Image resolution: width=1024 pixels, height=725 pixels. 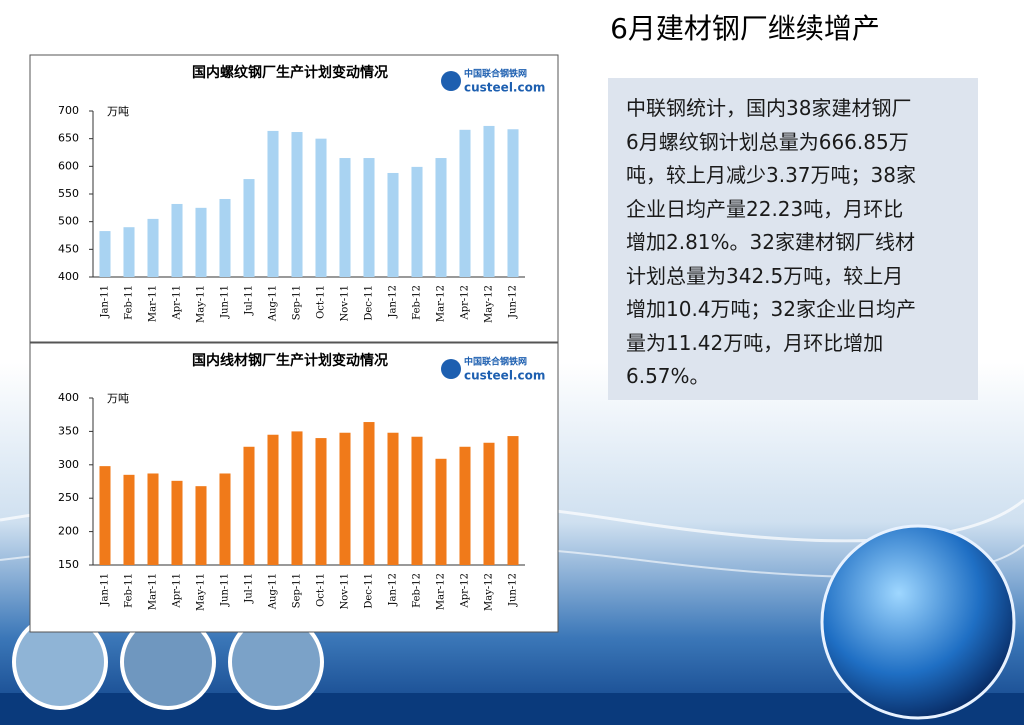 I want to click on y-tick-label: 600, so click(x=68, y=165).